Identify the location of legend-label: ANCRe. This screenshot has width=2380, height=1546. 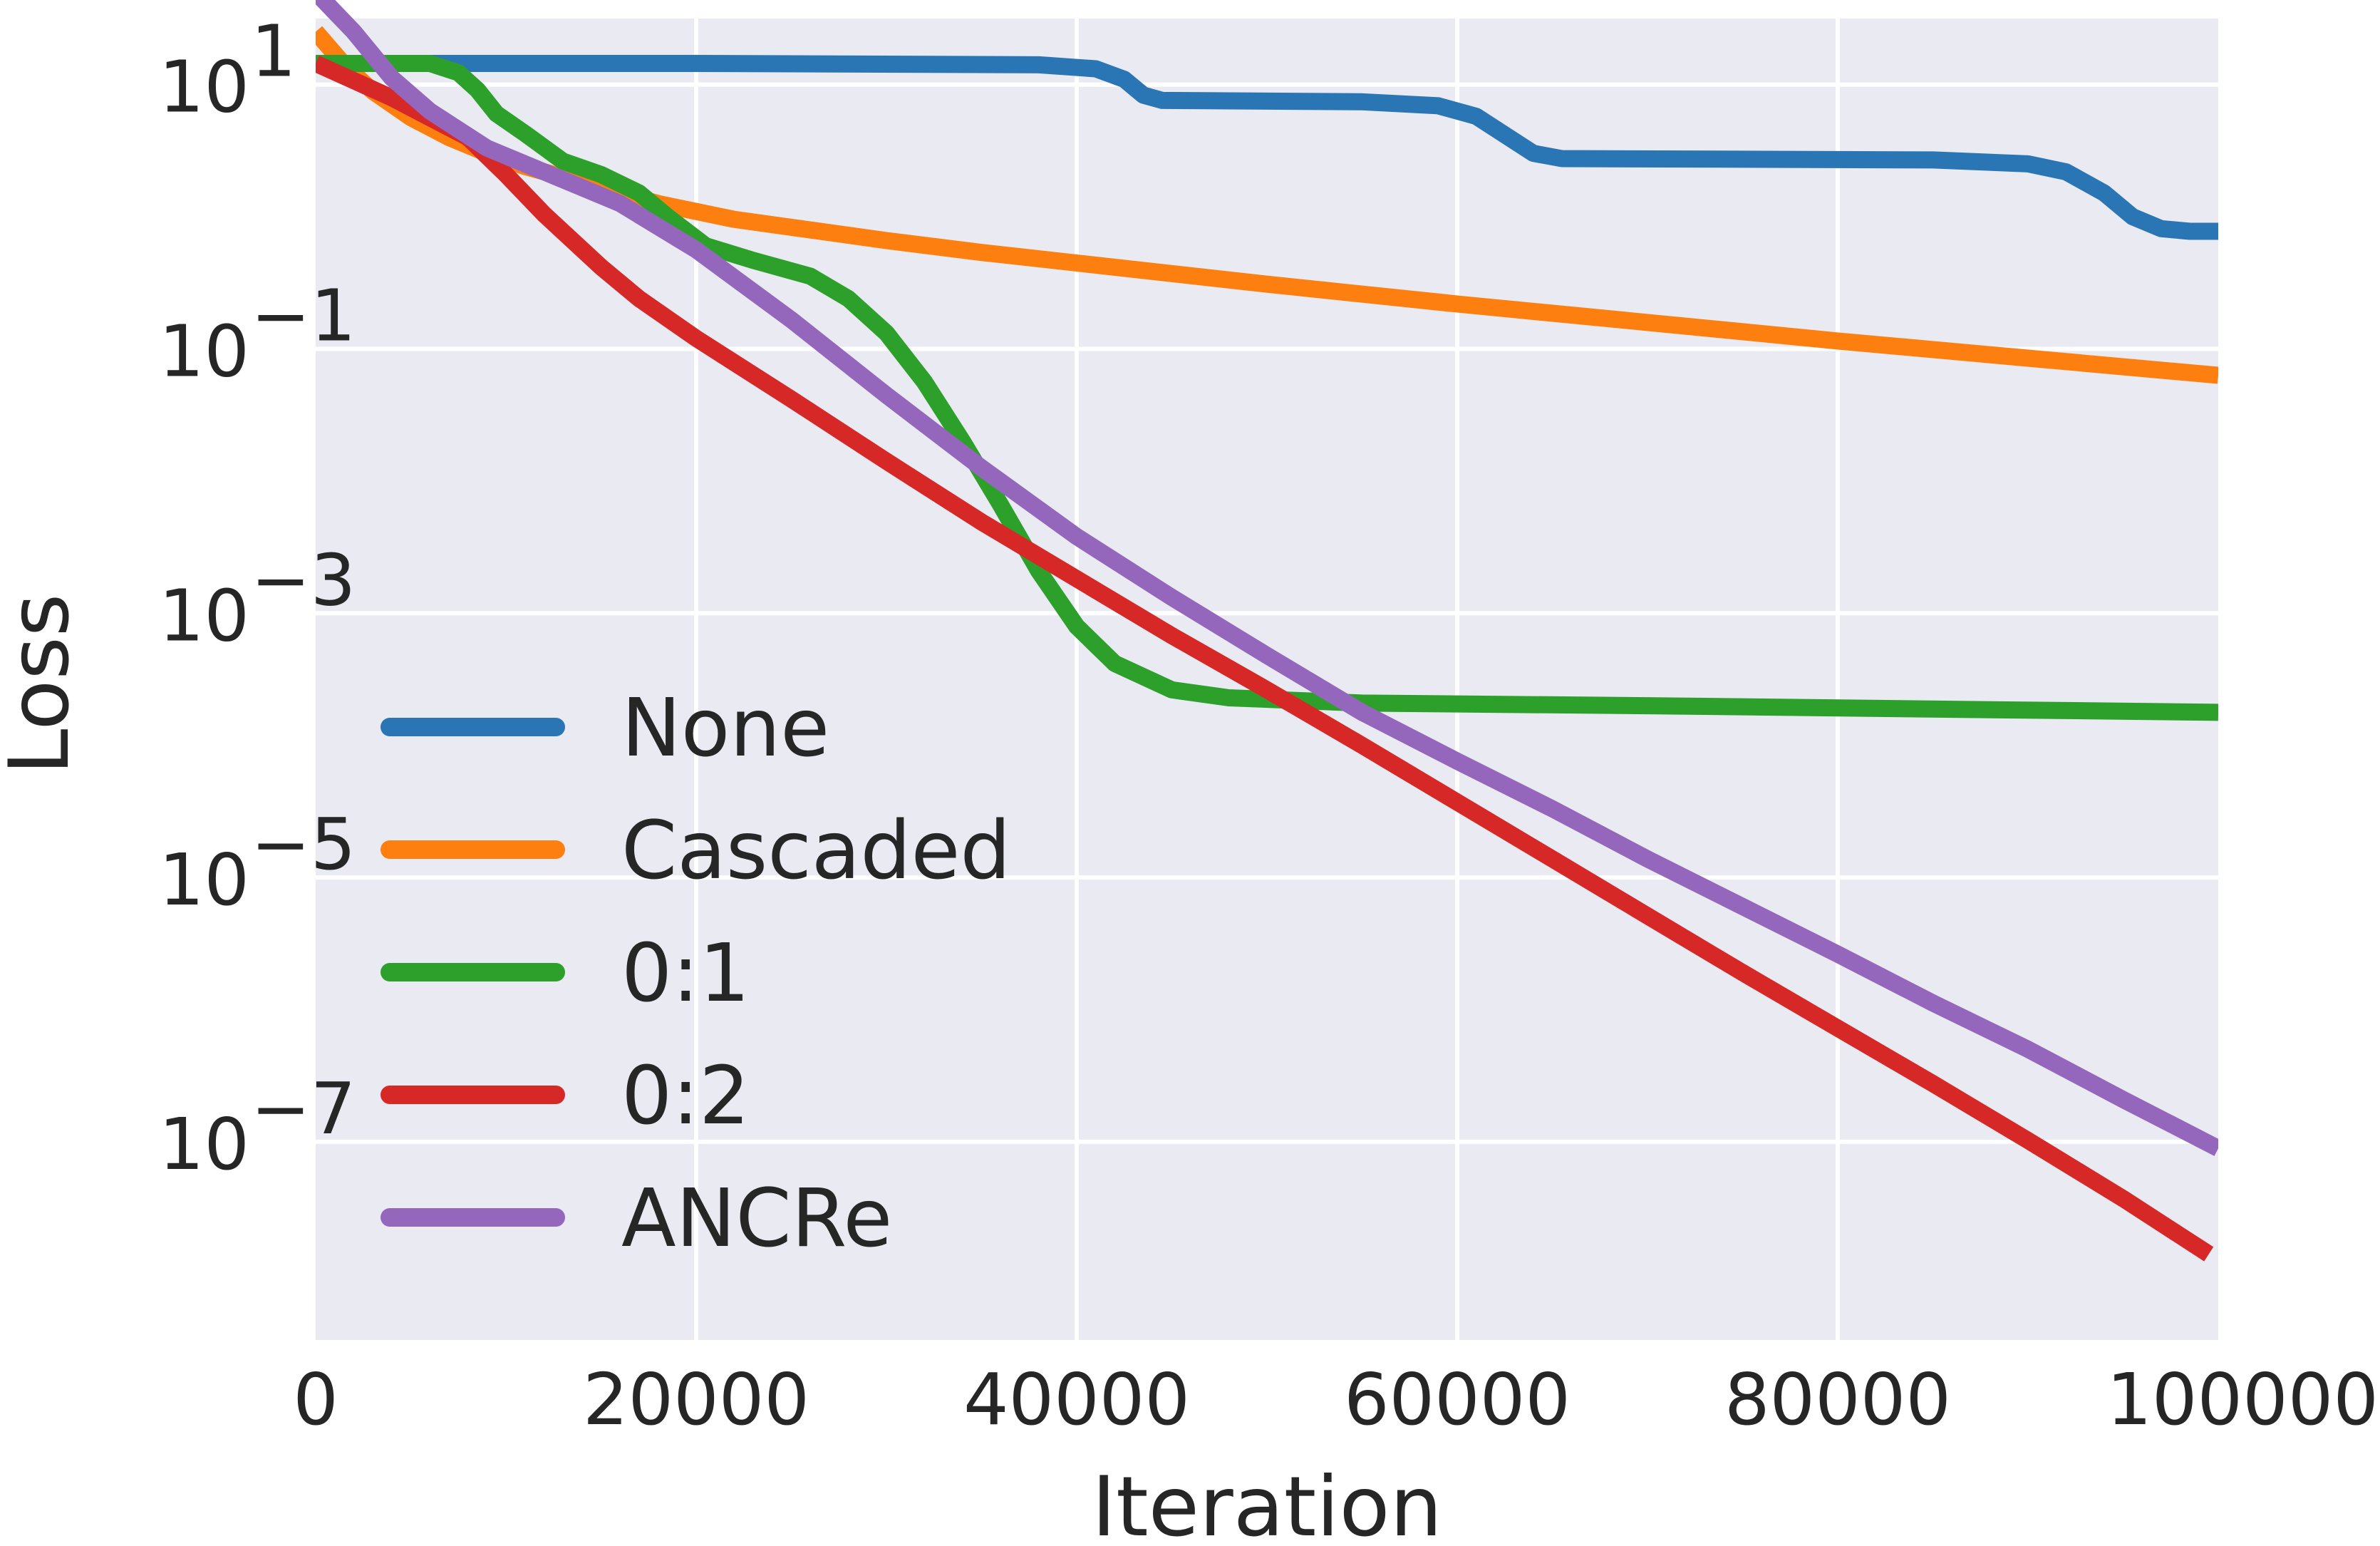
(756, 1219).